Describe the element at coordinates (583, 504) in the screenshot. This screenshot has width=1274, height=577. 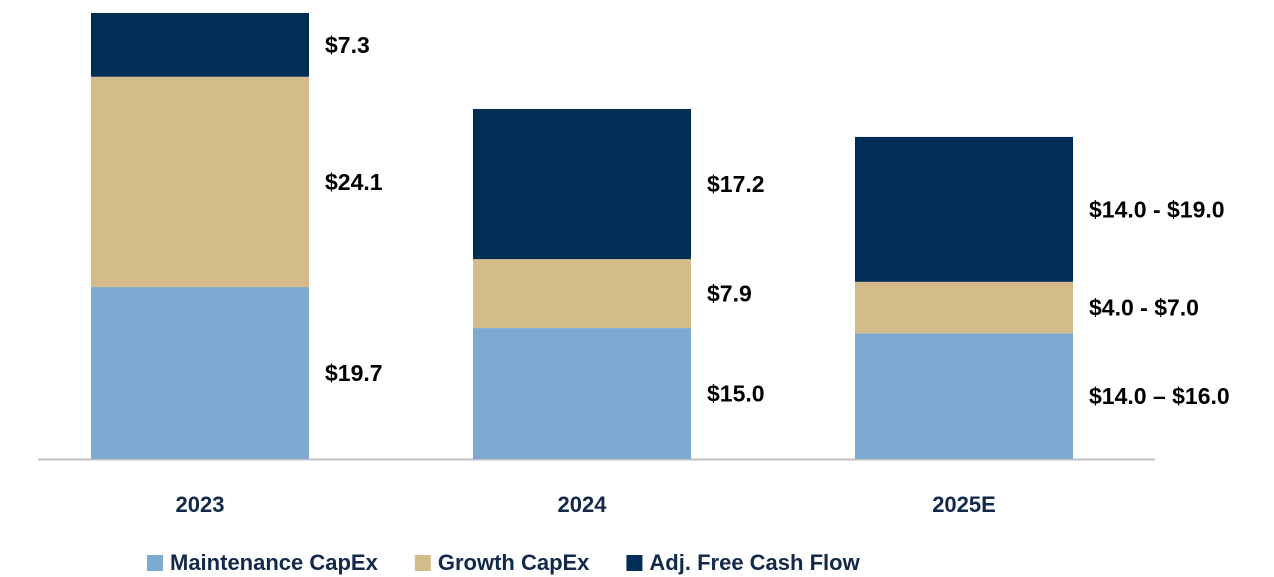
I see `x-tick-label: 2024` at that location.